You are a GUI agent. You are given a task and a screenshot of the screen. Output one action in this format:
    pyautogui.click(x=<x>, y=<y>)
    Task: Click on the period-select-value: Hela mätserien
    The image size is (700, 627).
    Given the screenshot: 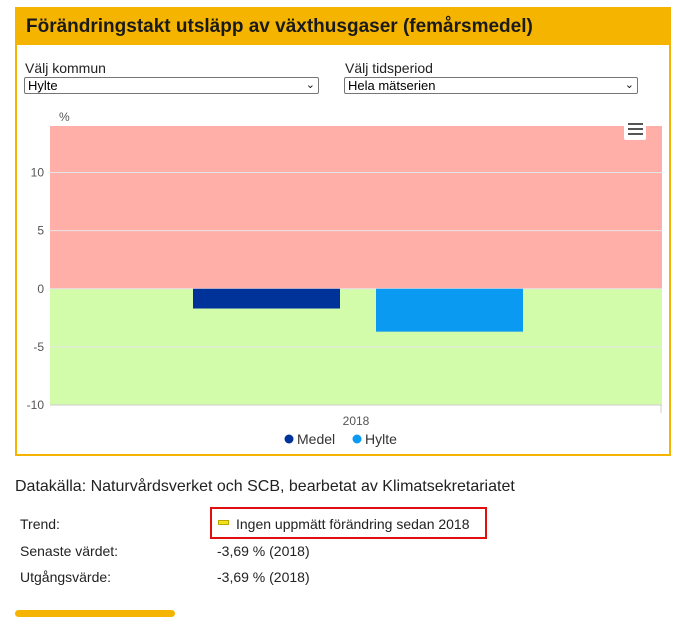 What is the action you would take?
    pyautogui.click(x=392, y=85)
    